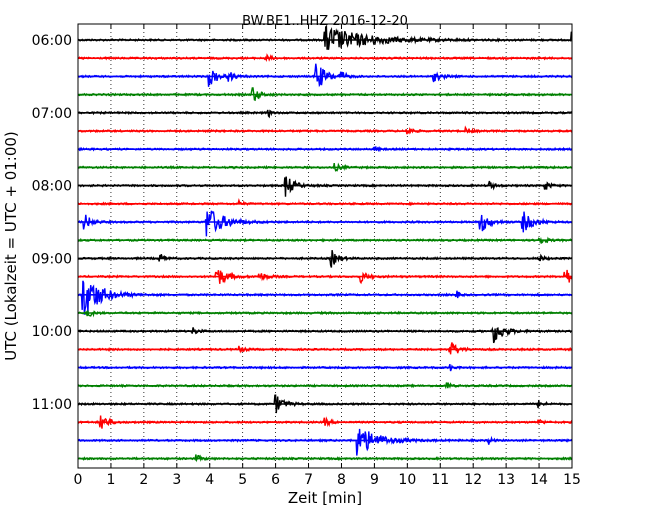  Describe the element at coordinates (275, 480) in the screenshot. I see `x-tick-label: 6` at that location.